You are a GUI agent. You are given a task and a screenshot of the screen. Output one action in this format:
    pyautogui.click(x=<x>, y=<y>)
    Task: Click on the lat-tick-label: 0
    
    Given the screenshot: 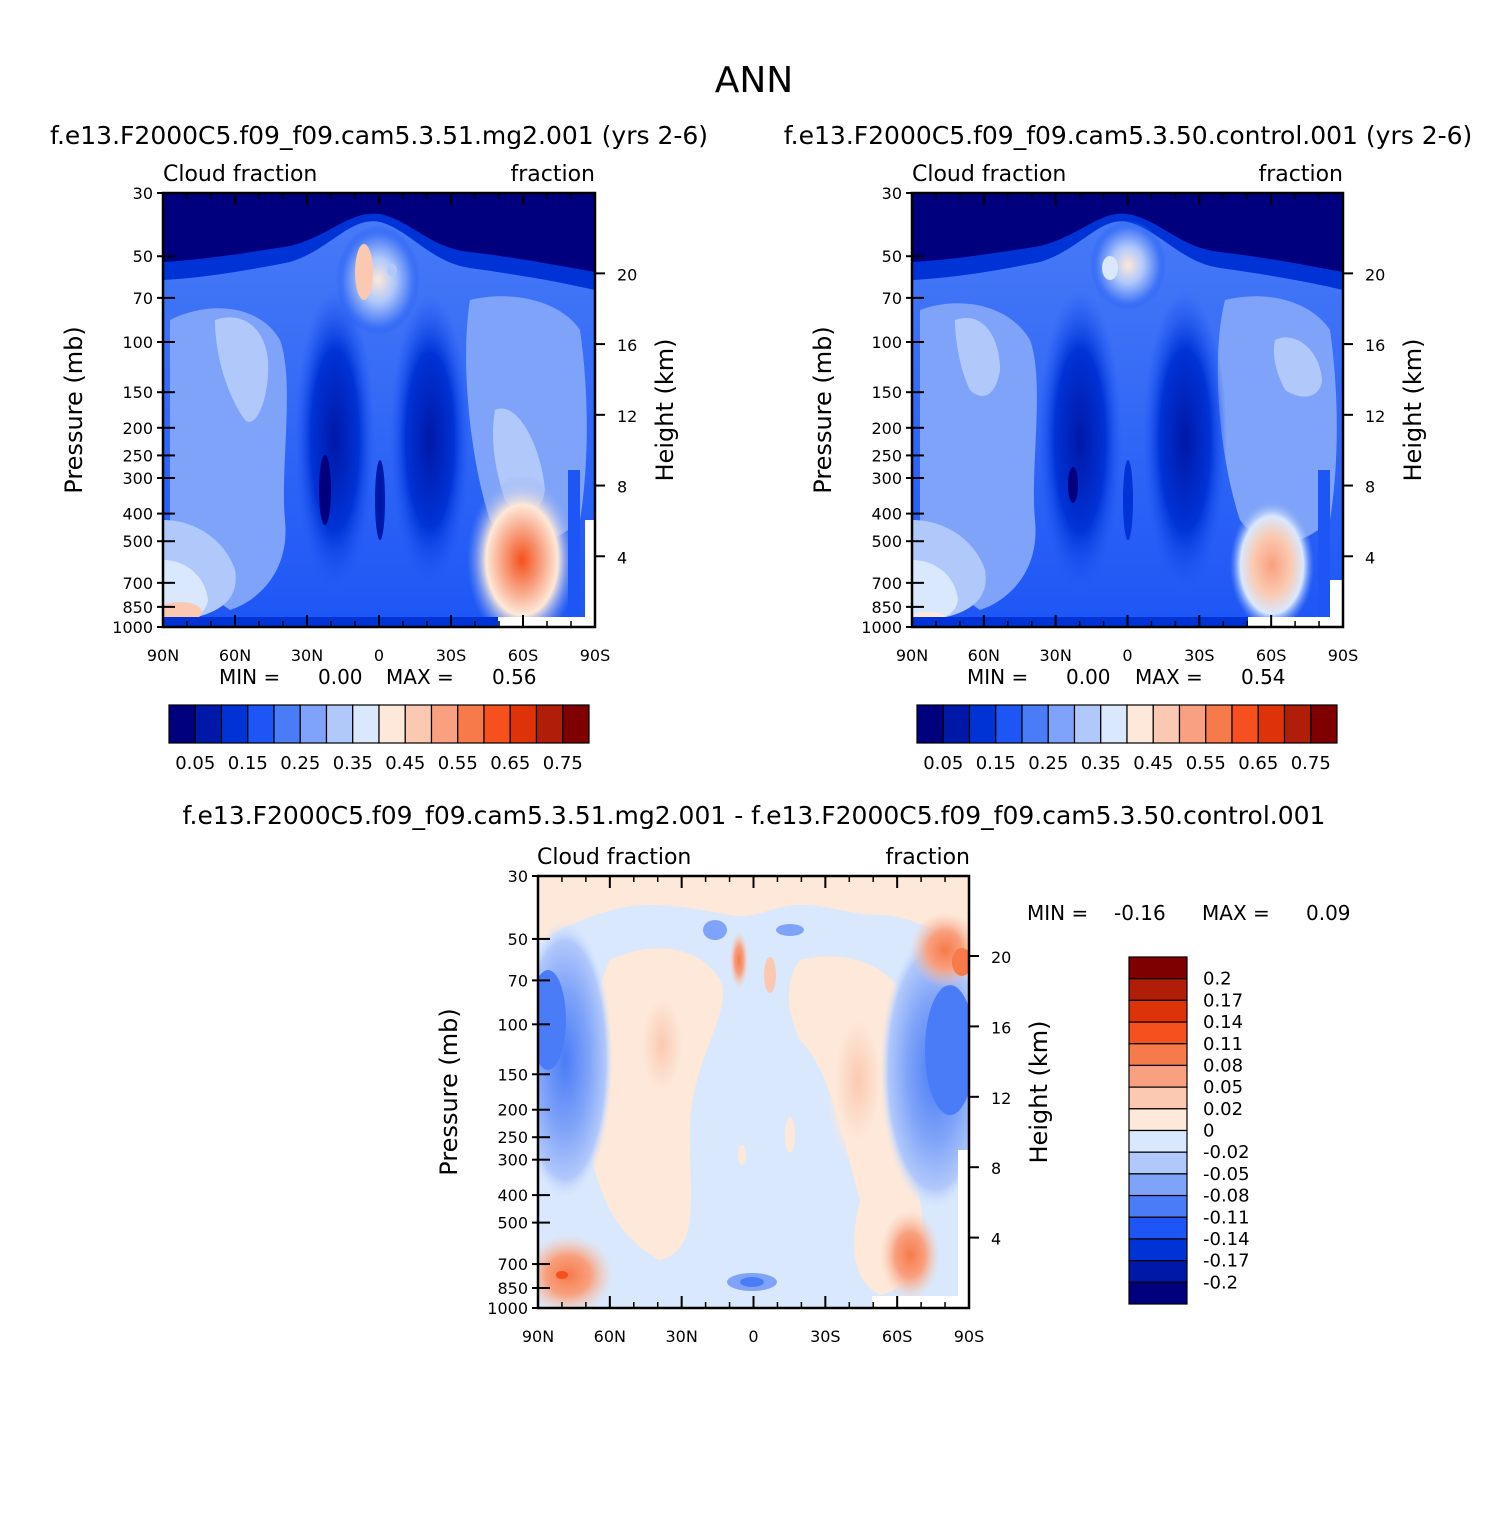 What is the action you would take?
    pyautogui.click(x=1127, y=655)
    